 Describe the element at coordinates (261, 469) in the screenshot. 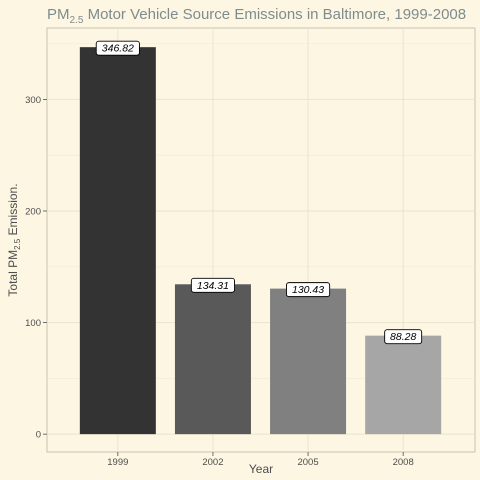

I see `x-axis-title: Year` at that location.